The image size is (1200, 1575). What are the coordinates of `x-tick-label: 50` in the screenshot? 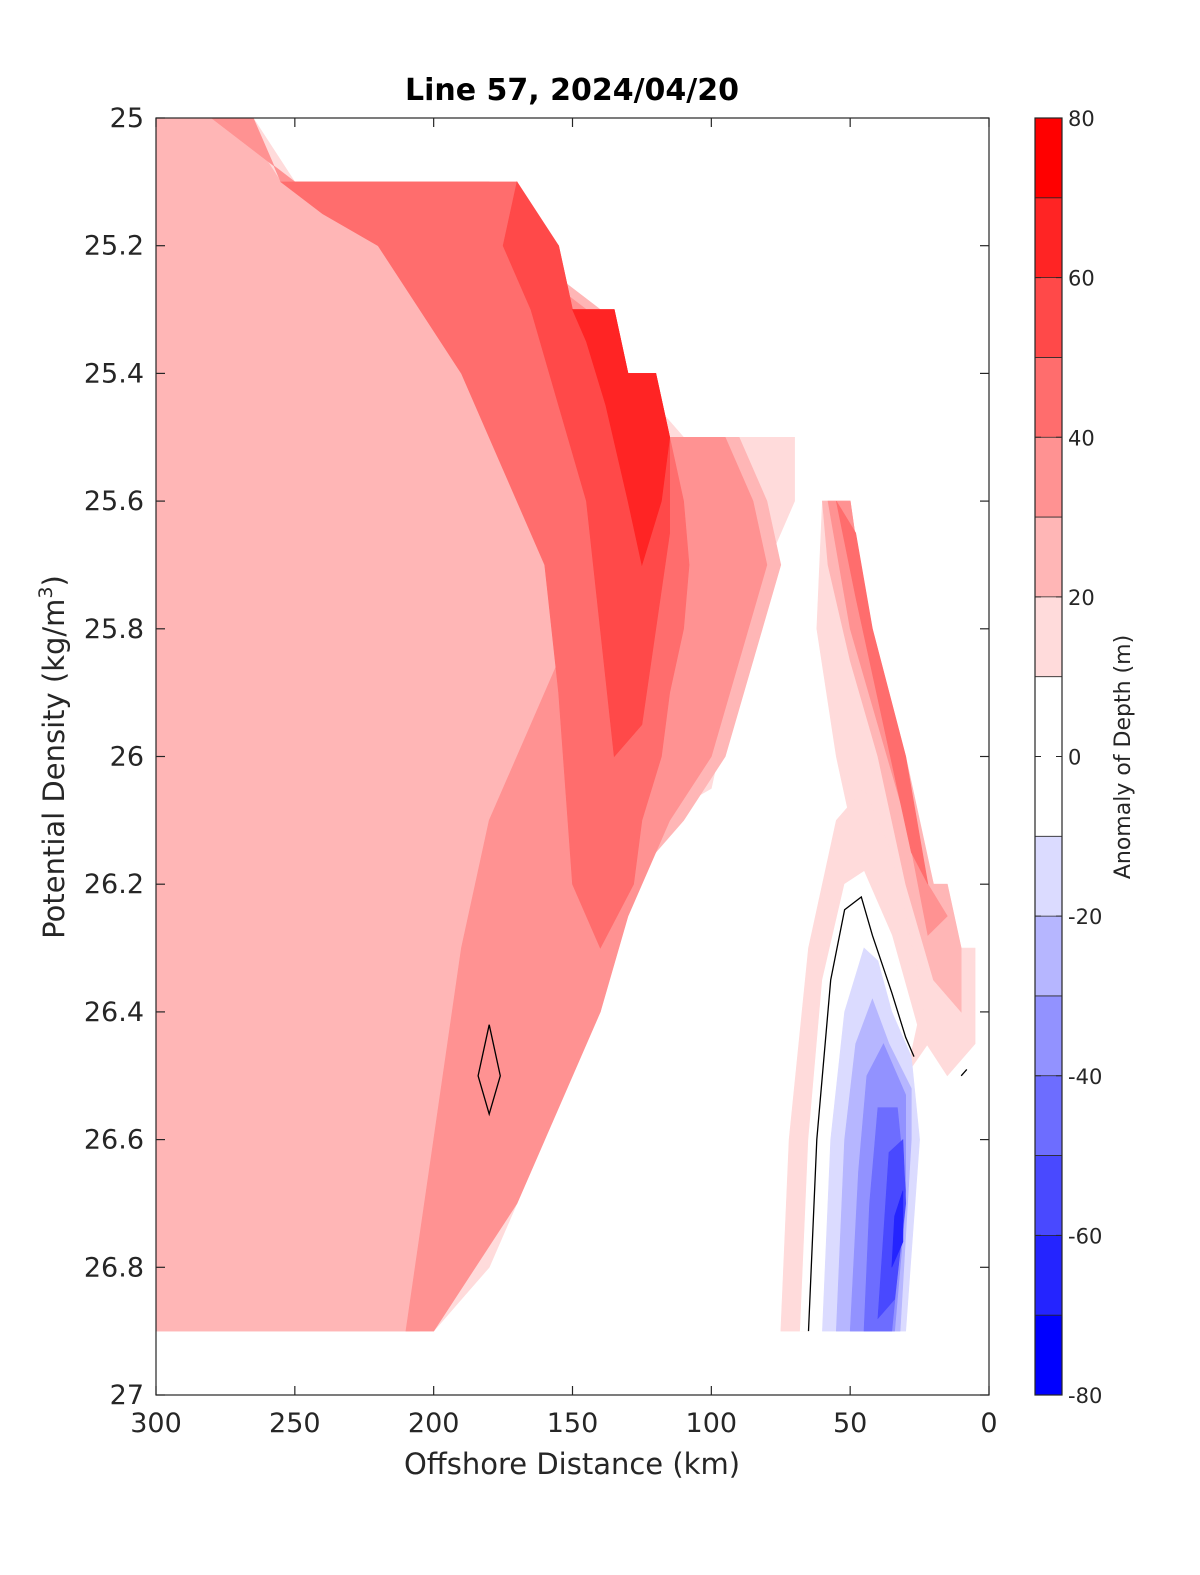 It's located at (850, 1423).